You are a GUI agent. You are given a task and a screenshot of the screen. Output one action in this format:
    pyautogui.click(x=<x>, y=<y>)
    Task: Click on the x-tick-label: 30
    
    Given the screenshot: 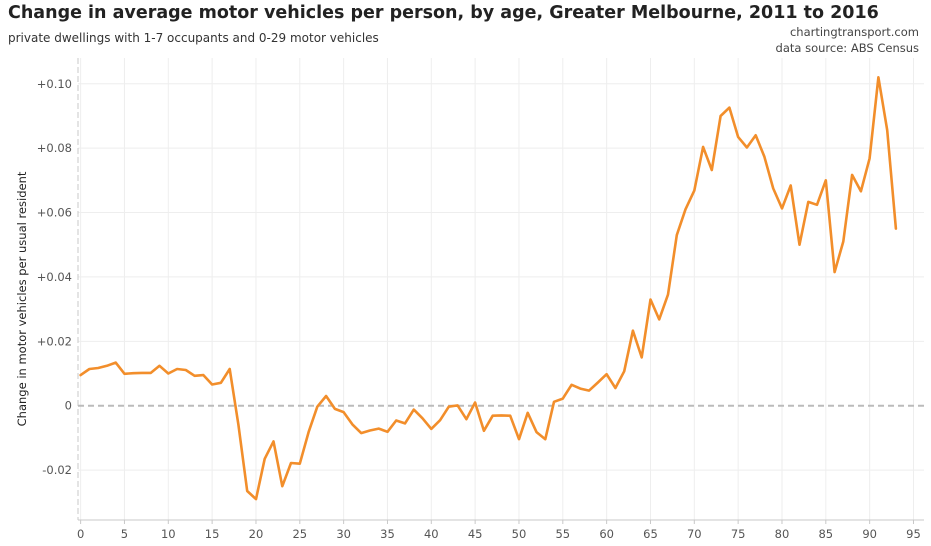 What is the action you would take?
    pyautogui.click(x=343, y=534)
    